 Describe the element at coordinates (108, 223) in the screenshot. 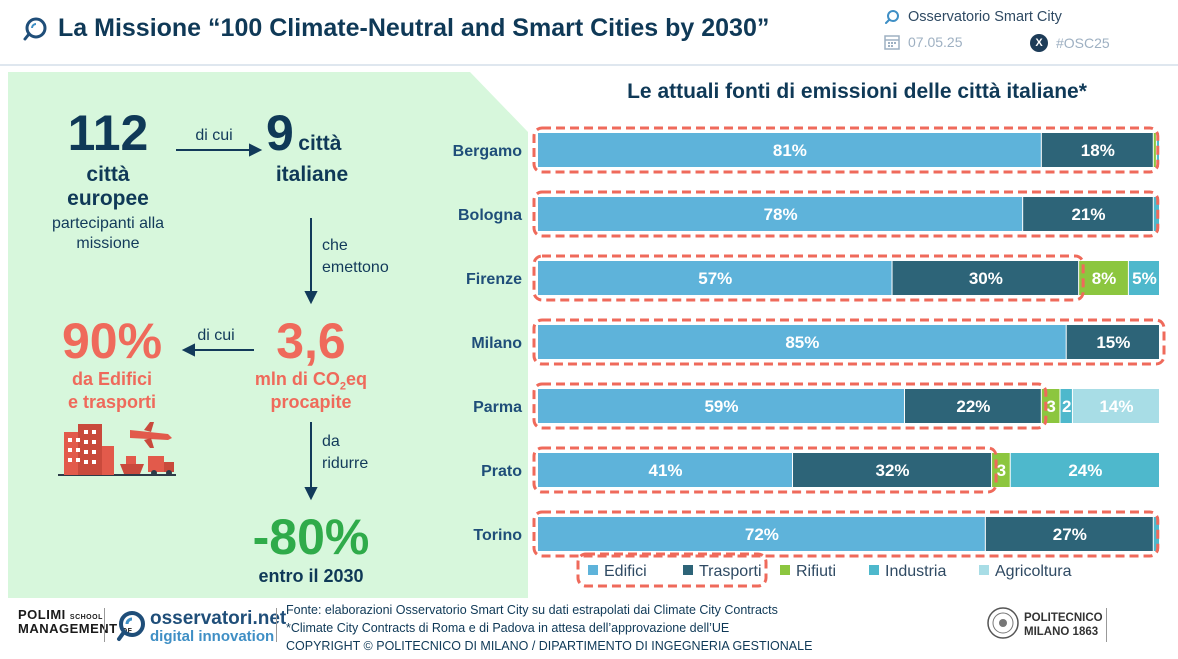

I see `participants-label-1: partecipanti alla` at that location.